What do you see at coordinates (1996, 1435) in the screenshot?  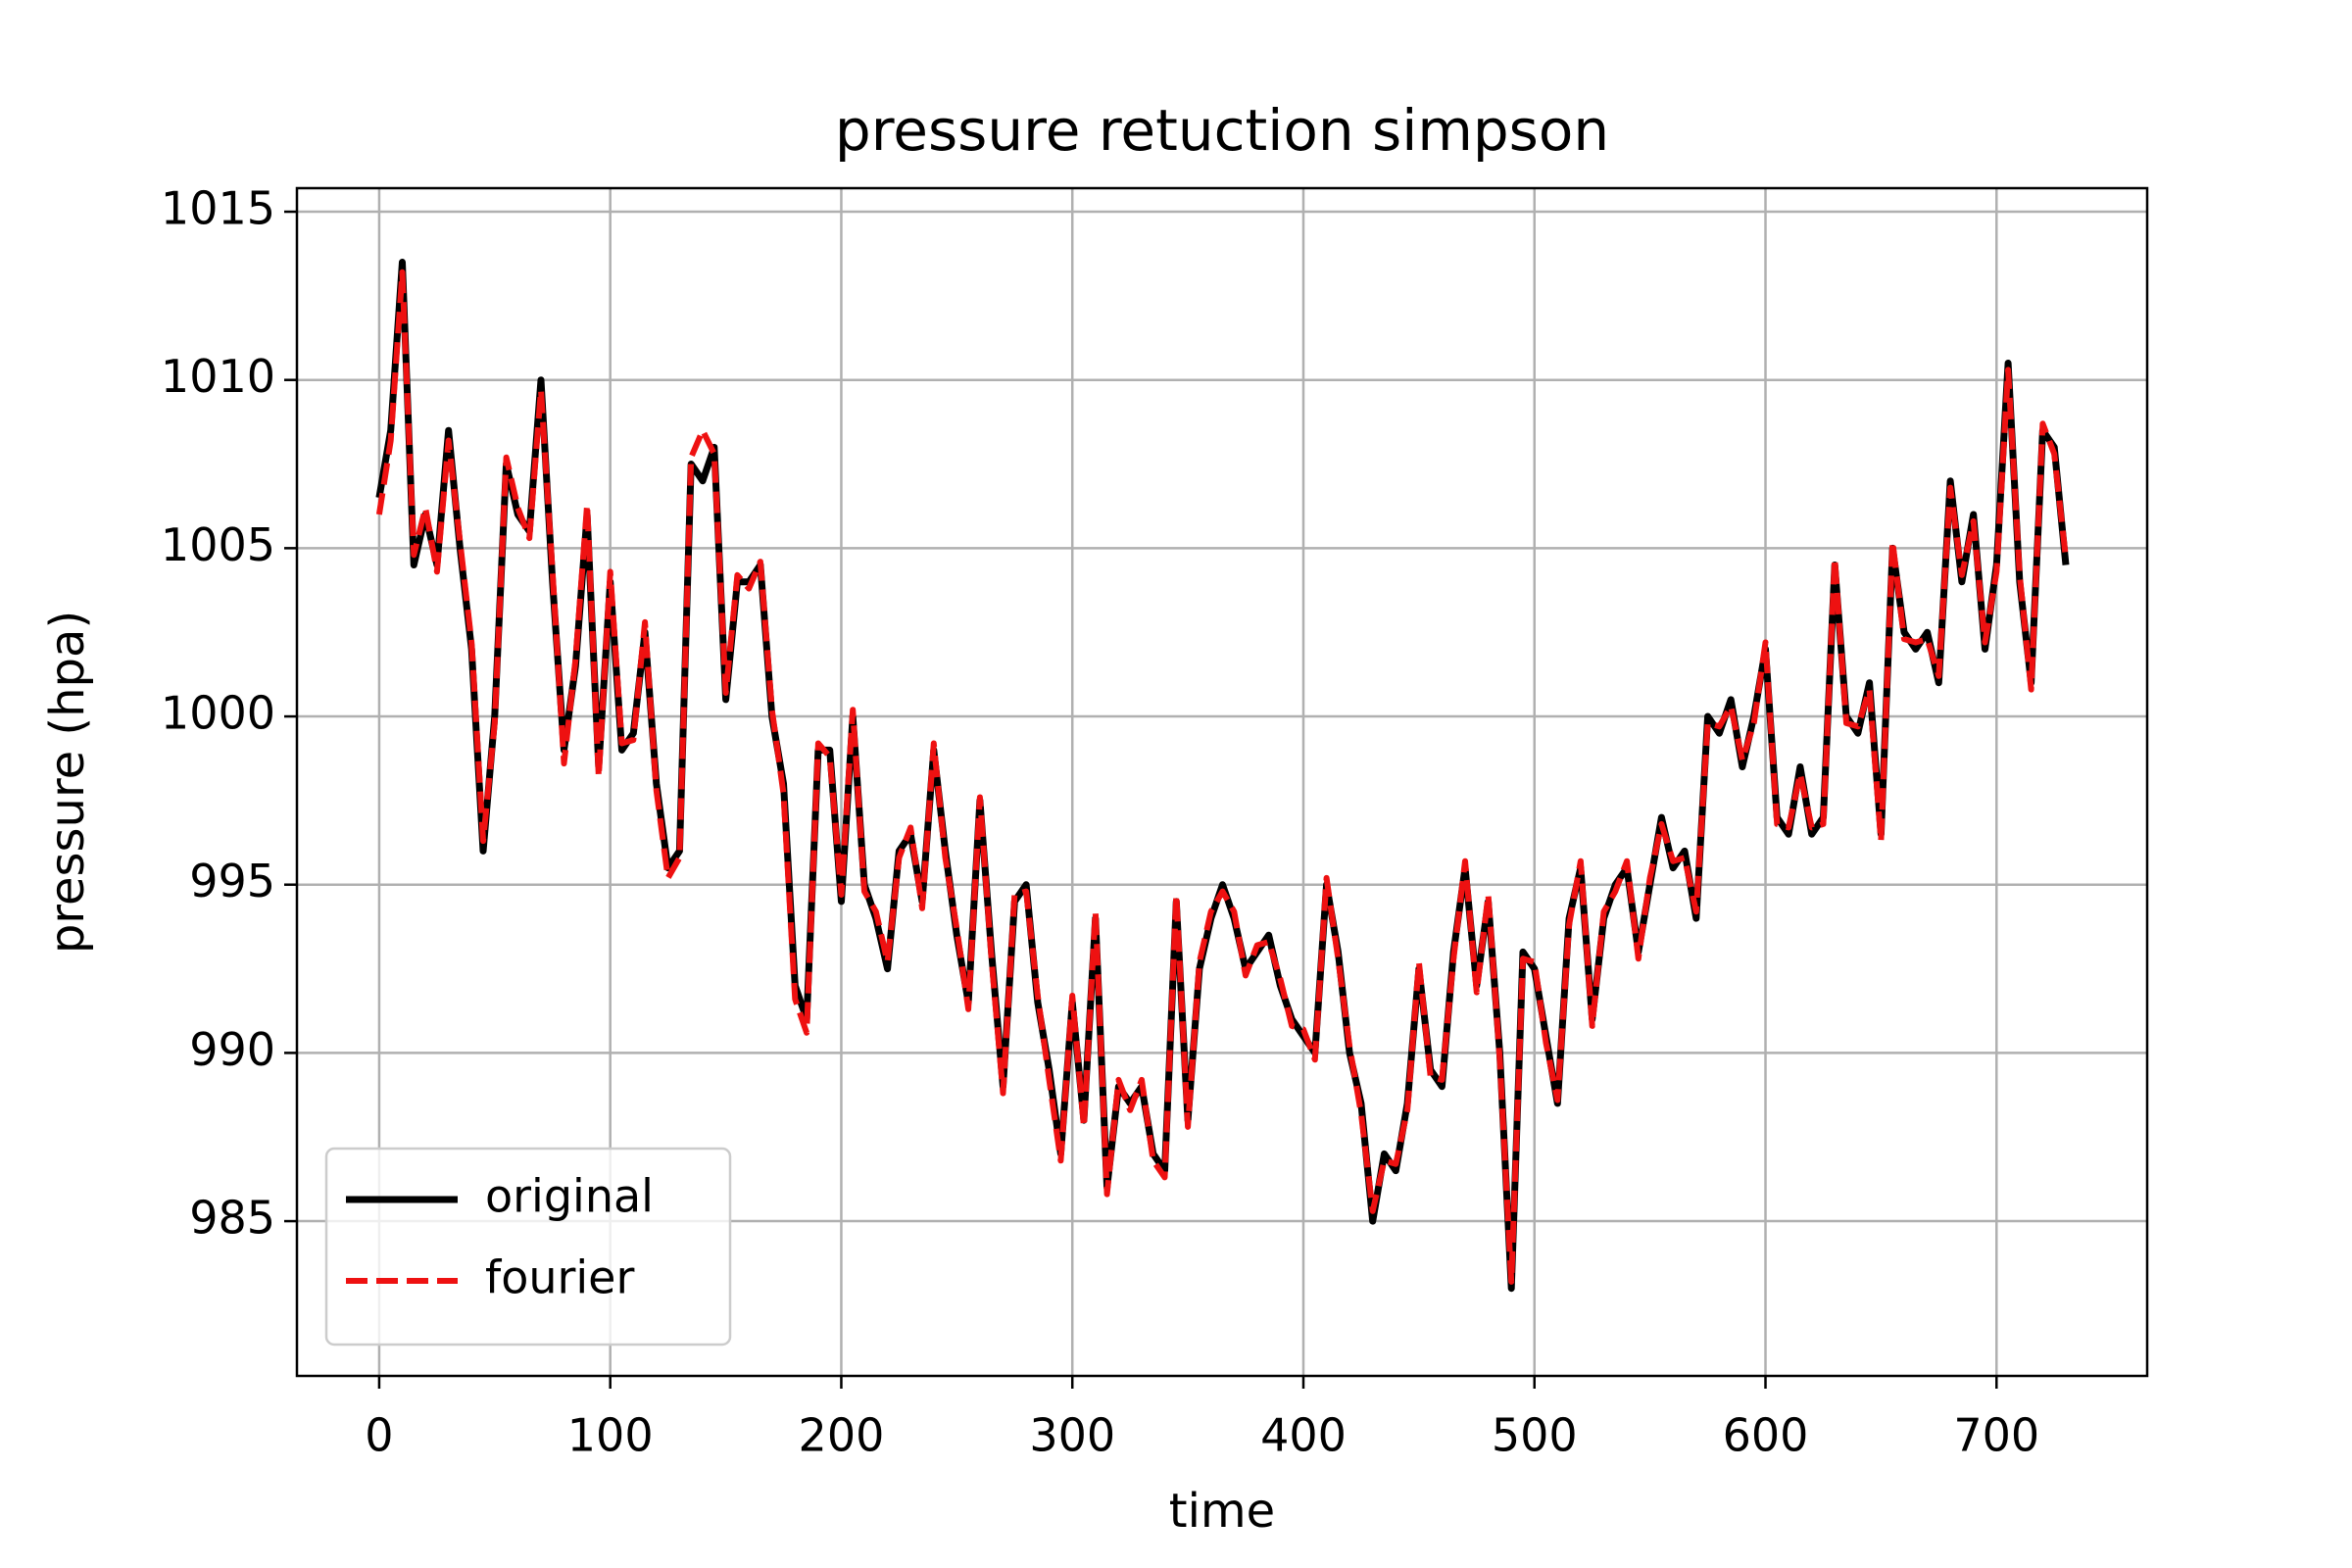 I see `x-tick-label: 700` at bounding box center [1996, 1435].